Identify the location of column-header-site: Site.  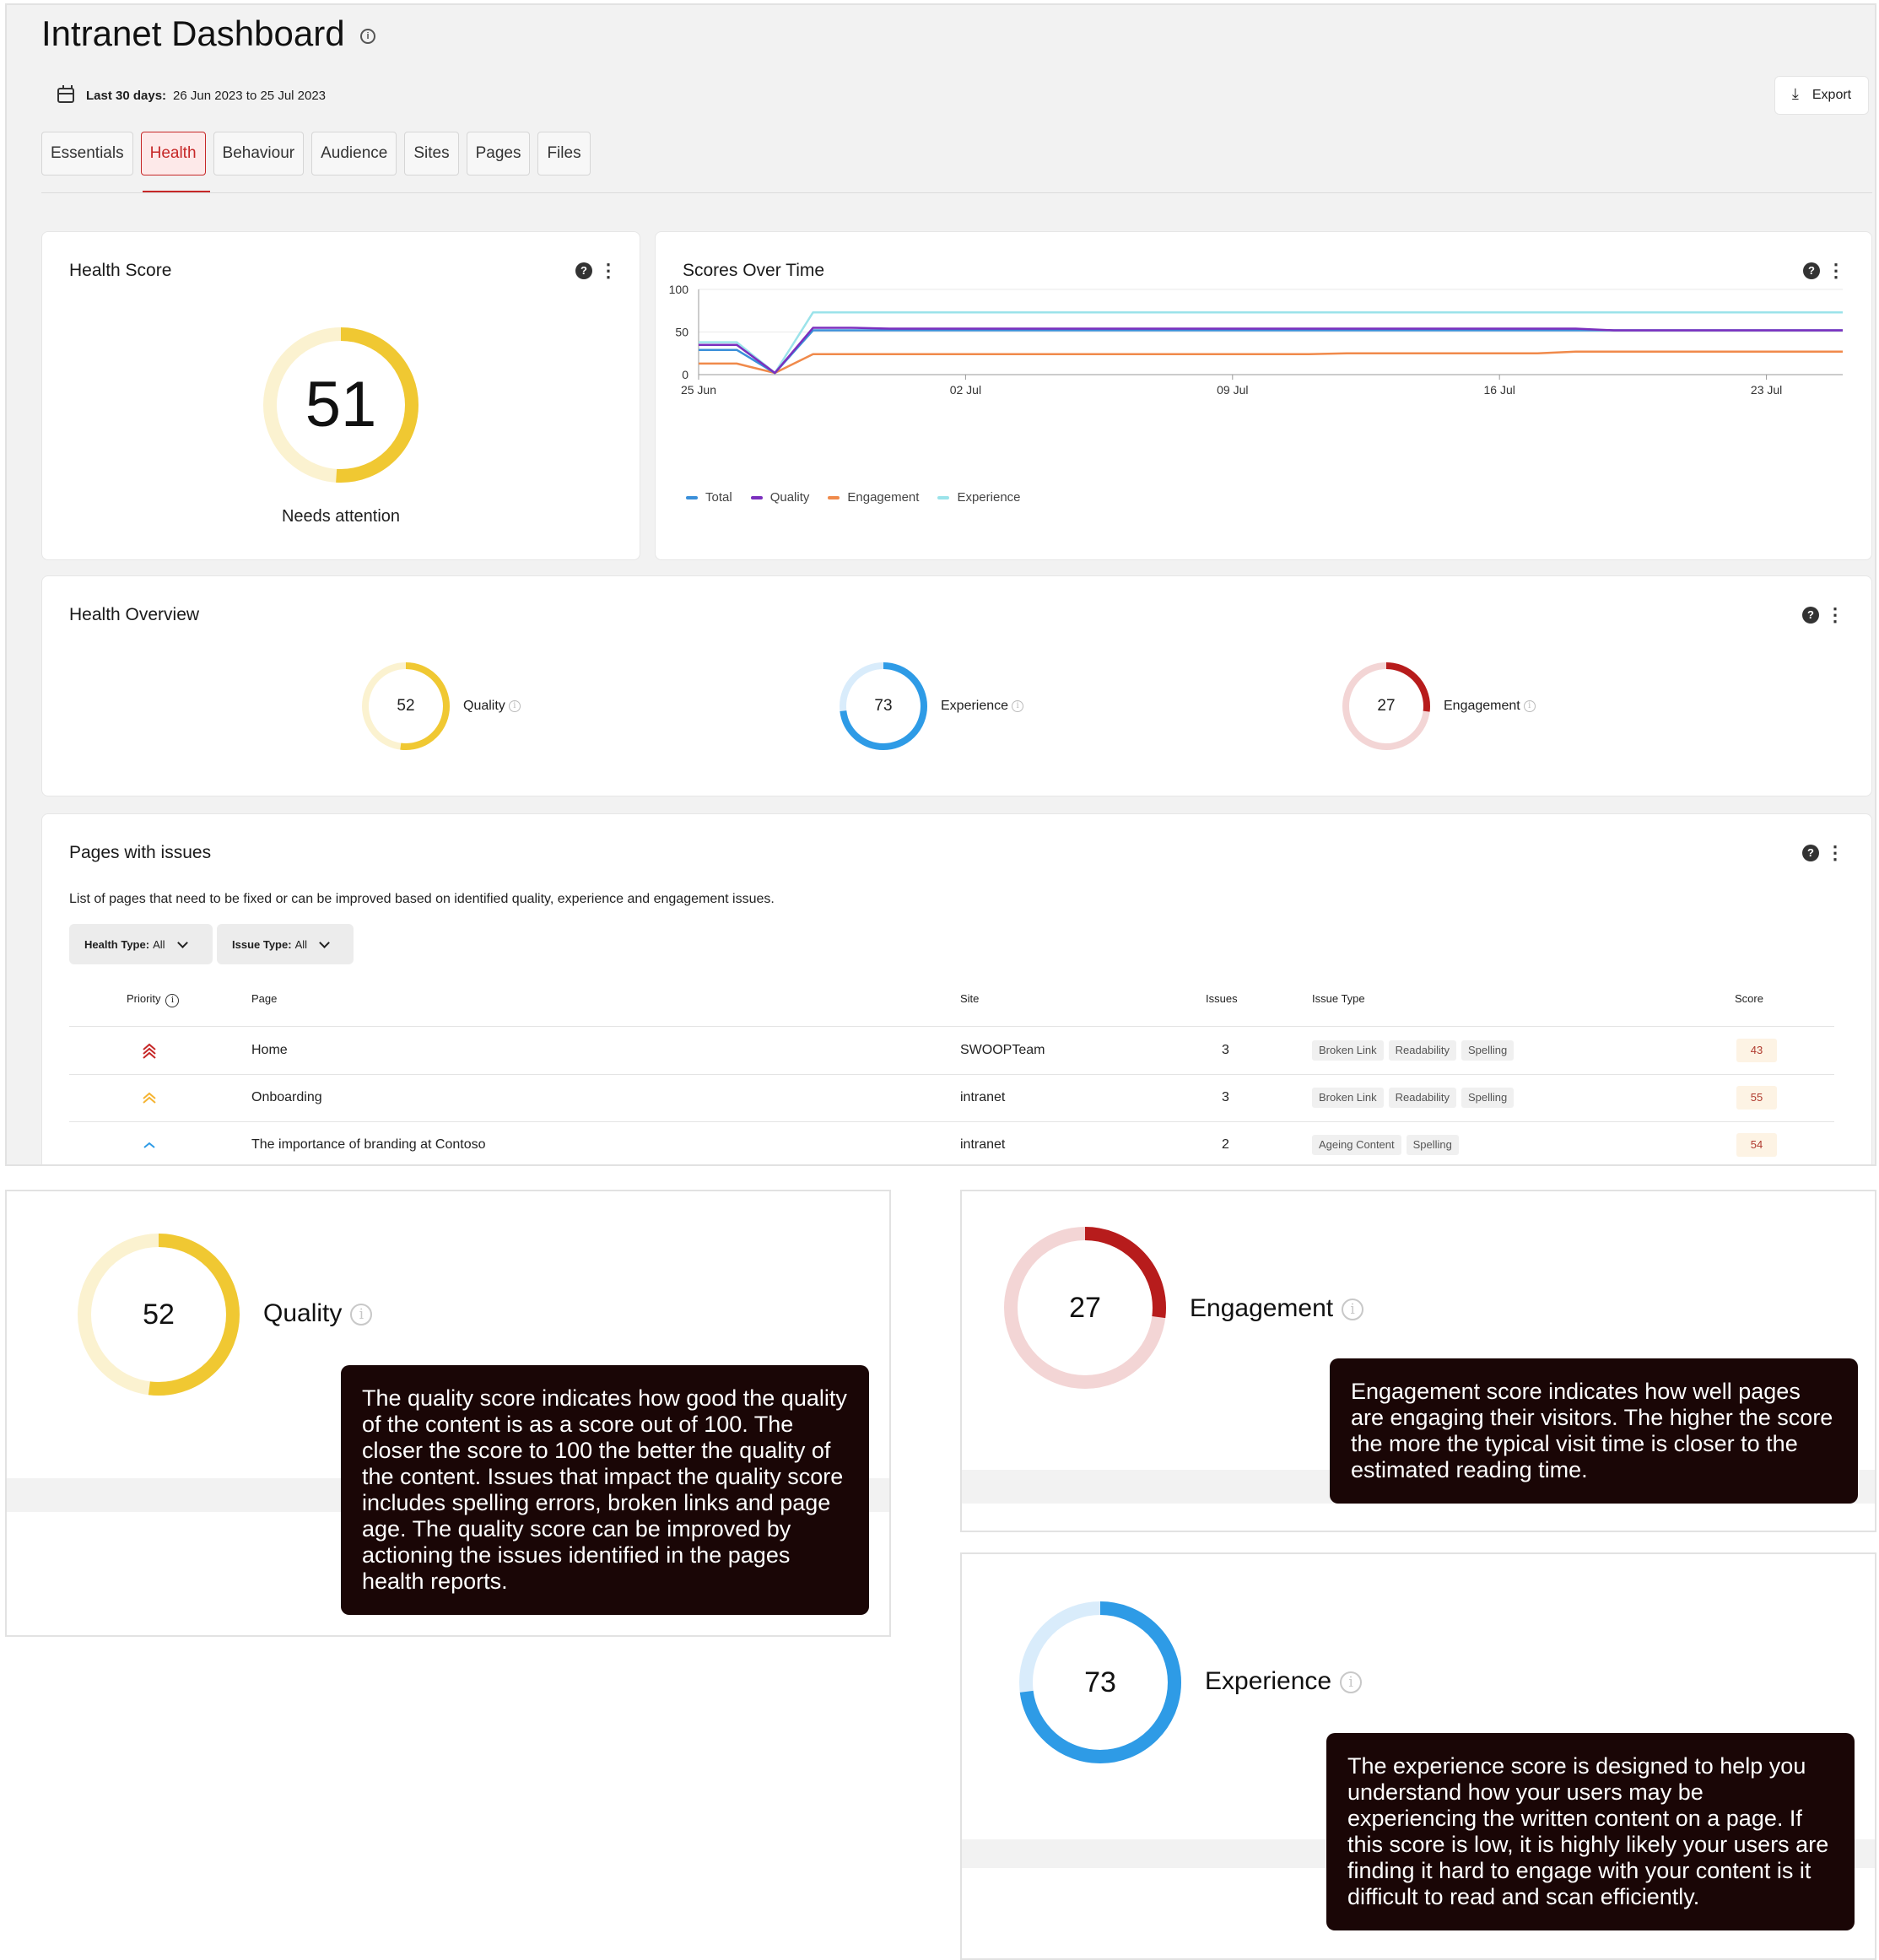
(970, 998).